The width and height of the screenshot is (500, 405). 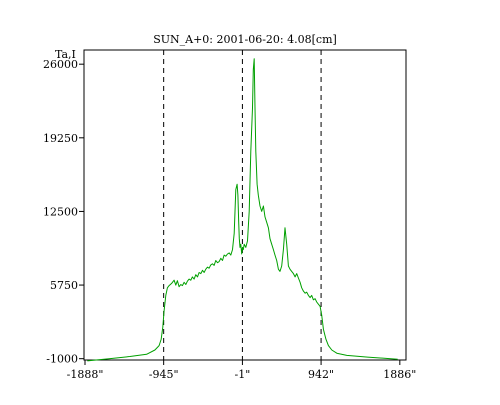 I want to click on x-tick-label-3: 942", so click(x=321, y=374).